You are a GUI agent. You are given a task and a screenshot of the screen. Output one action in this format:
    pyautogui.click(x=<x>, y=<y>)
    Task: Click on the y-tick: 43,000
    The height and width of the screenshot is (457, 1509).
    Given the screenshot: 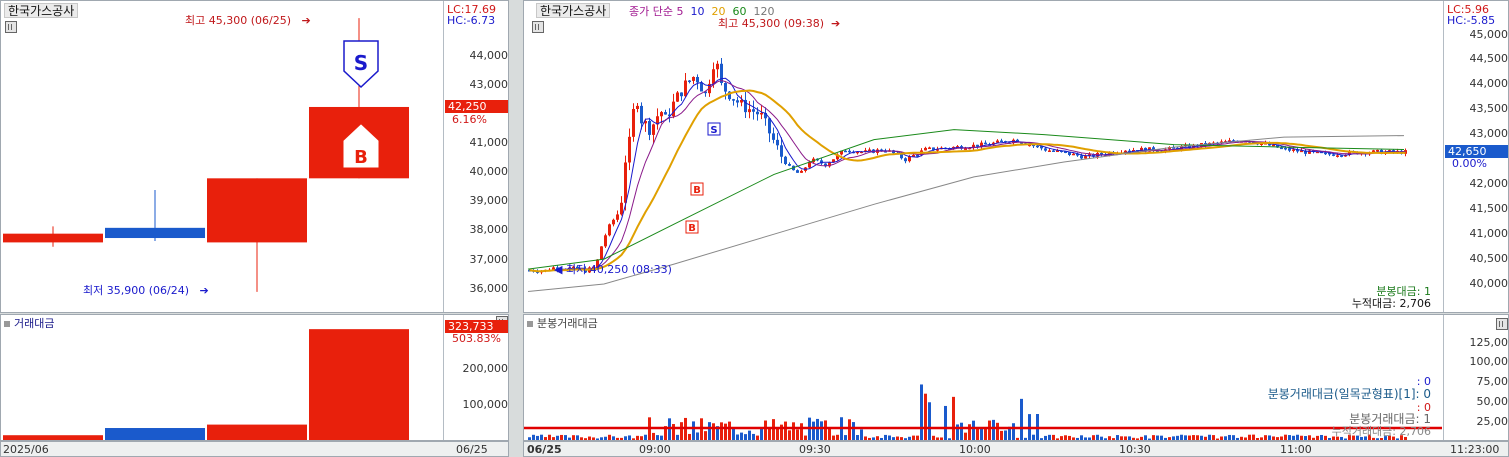 What is the action you would take?
    pyautogui.click(x=1489, y=133)
    